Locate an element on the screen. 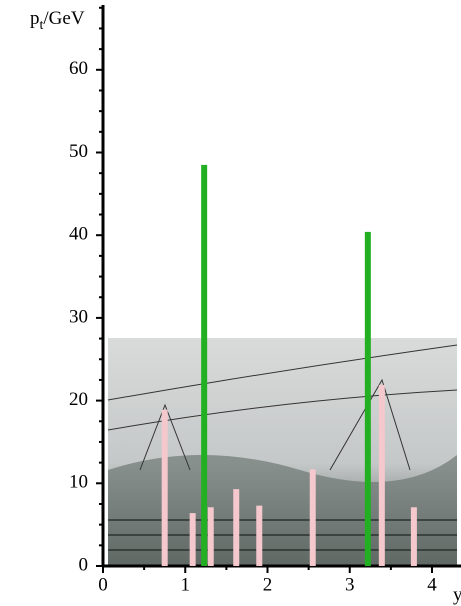  y-axis-label-sub: t is located at coordinates (42, 25).